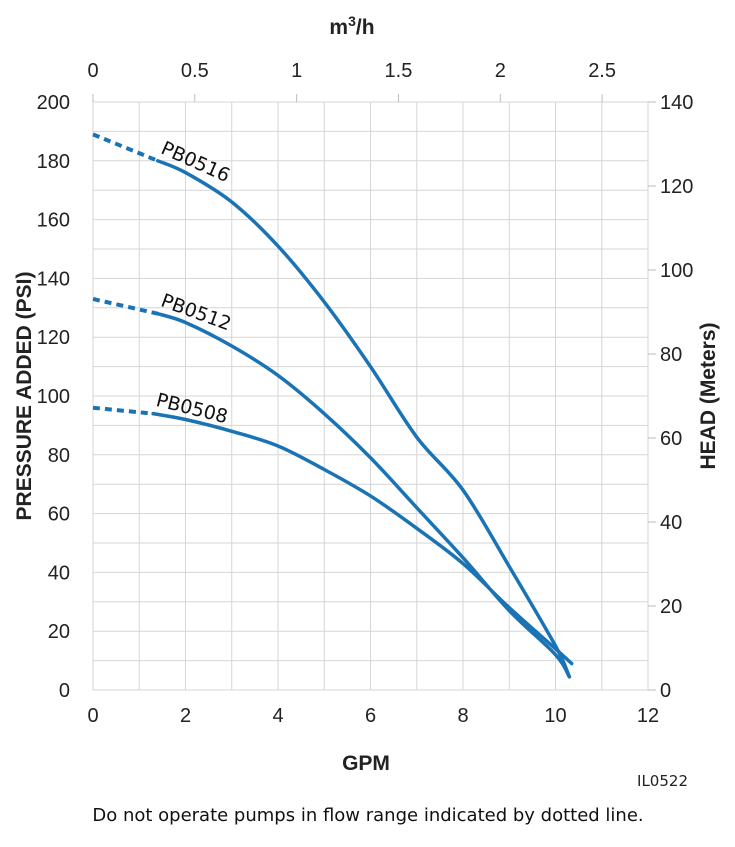 The height and width of the screenshot is (847, 735). I want to click on x-axis-title: GPM, so click(366, 763).